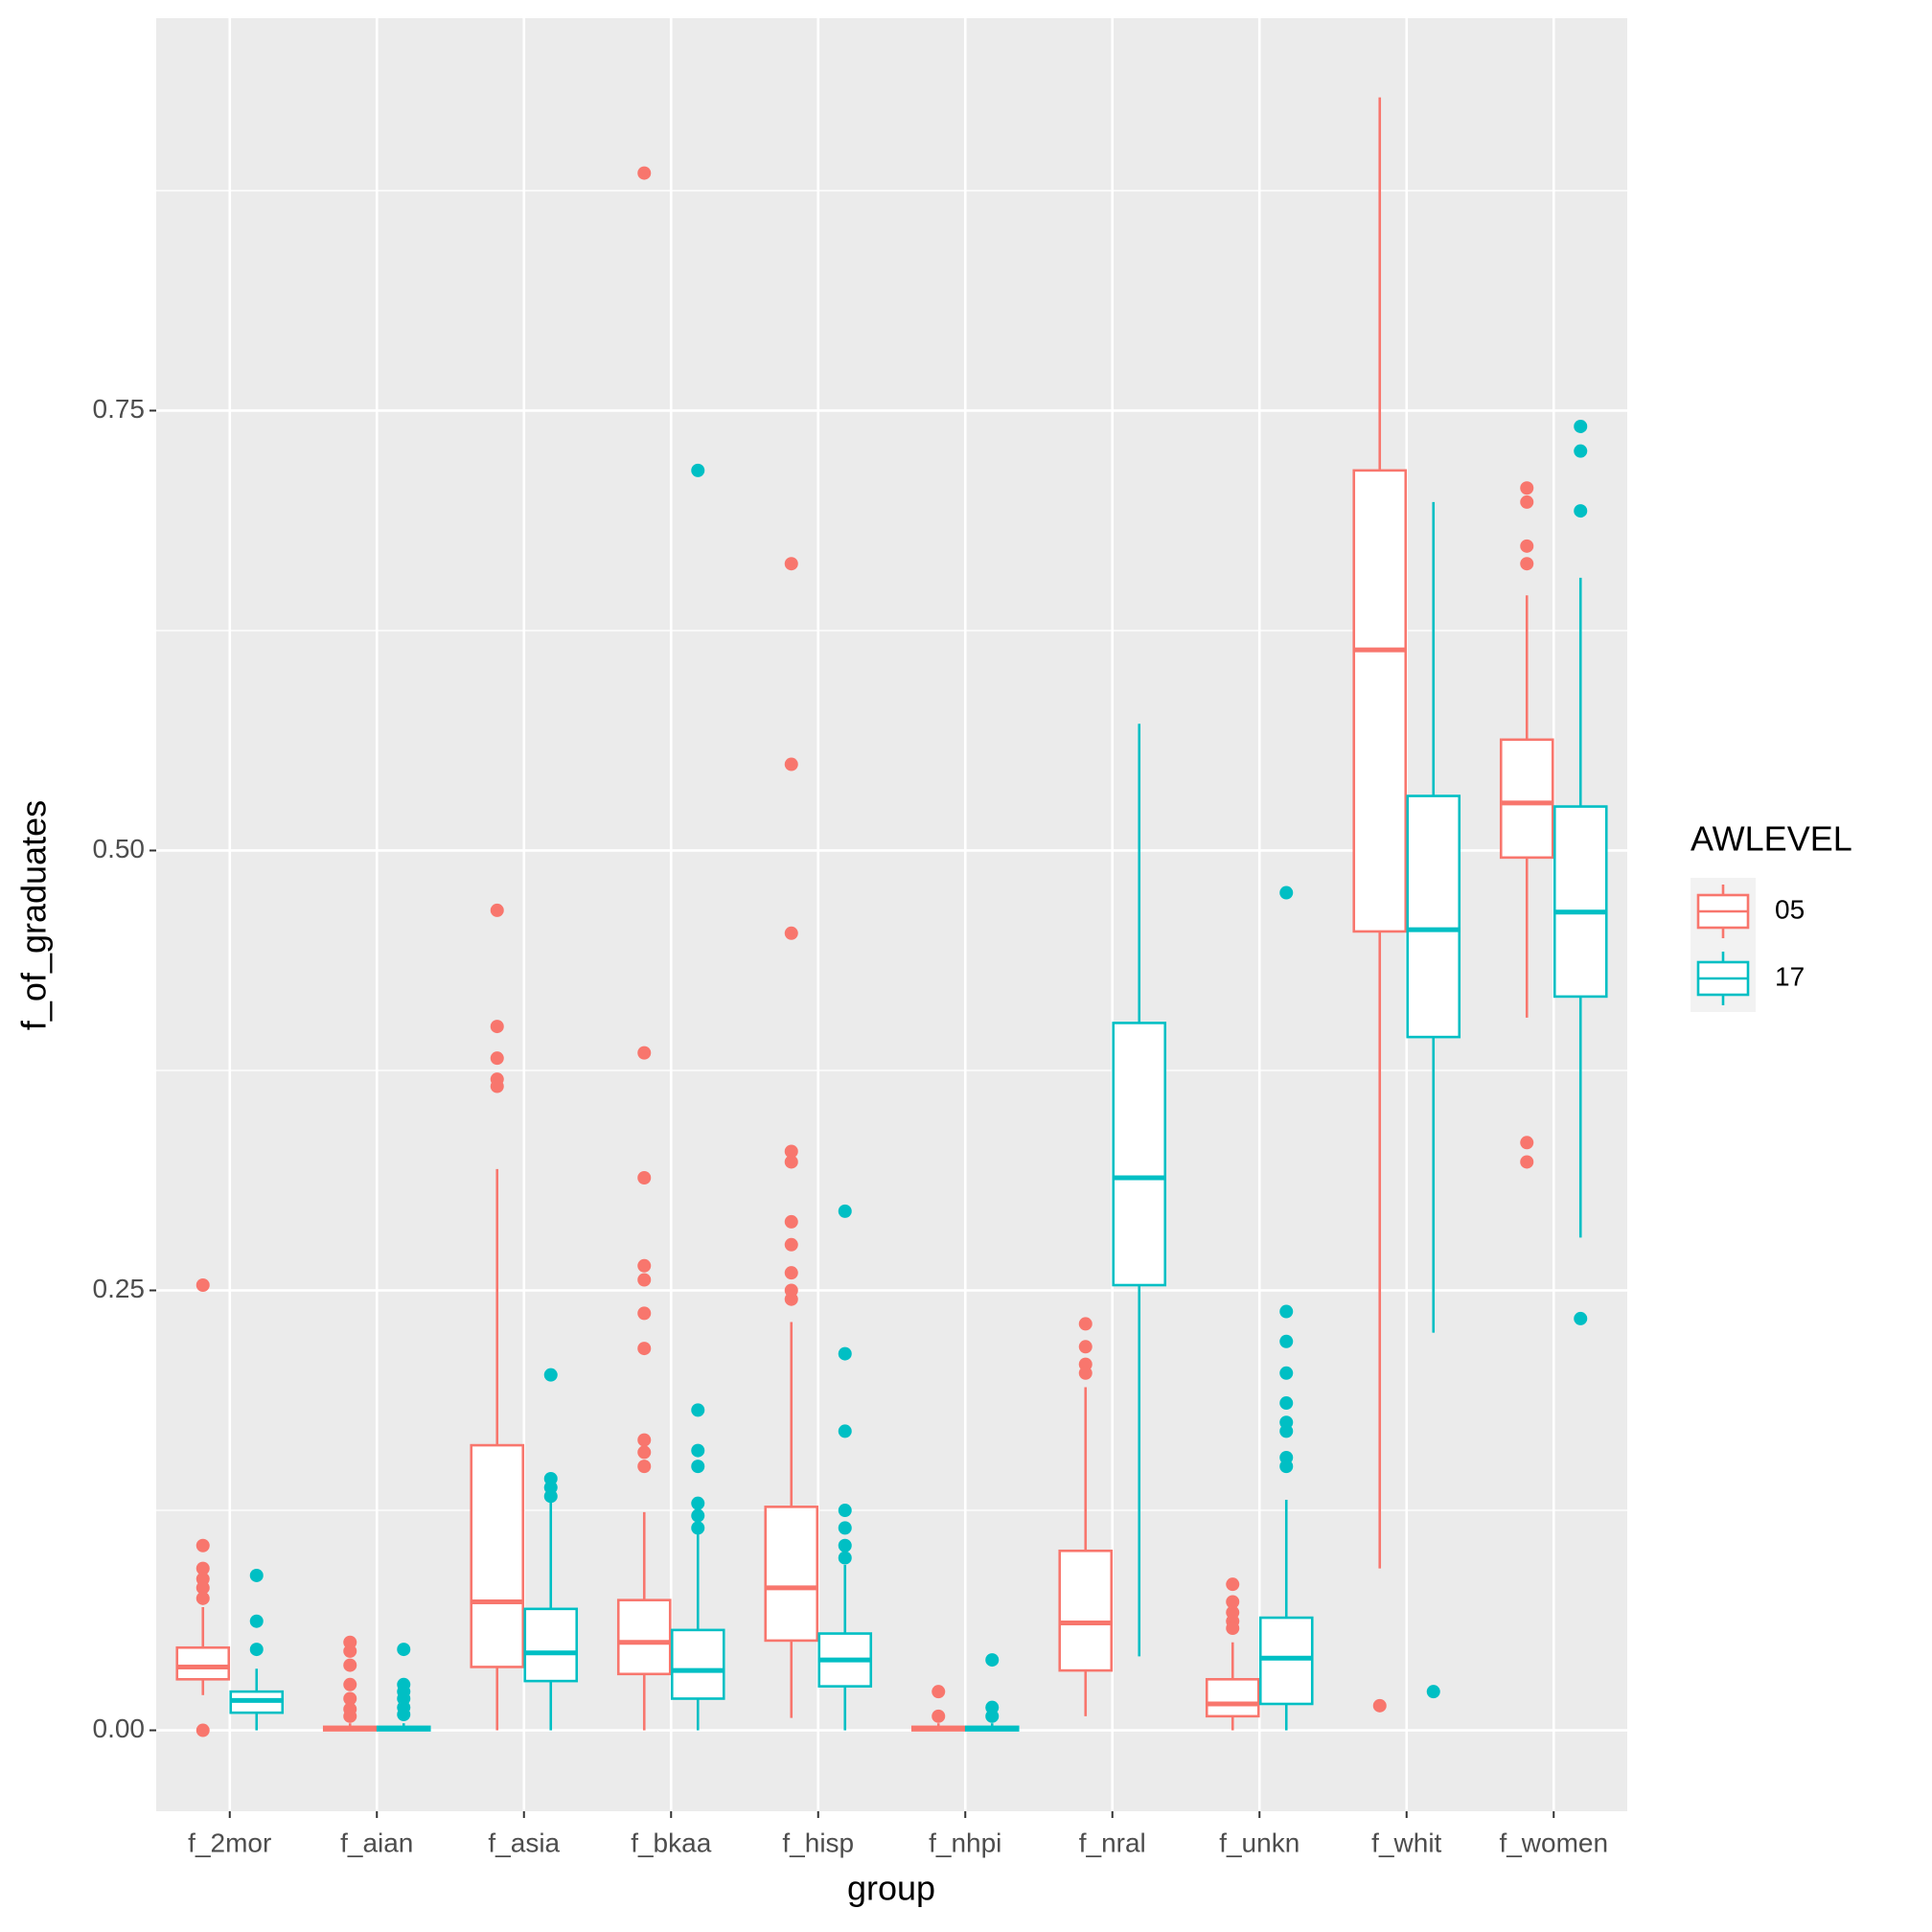 Image resolution: width=1932 pixels, height=1932 pixels. What do you see at coordinates (376, 1842) in the screenshot?
I see `x-tick-label: f_aian` at bounding box center [376, 1842].